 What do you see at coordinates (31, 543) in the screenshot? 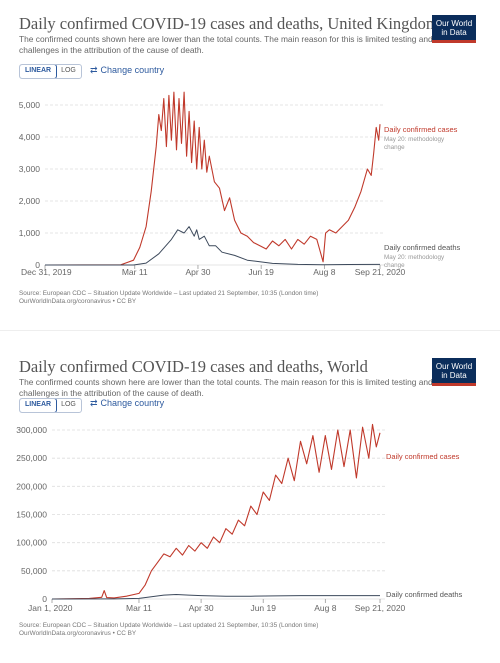
I see `y-tick-label: 100,000` at bounding box center [31, 543].